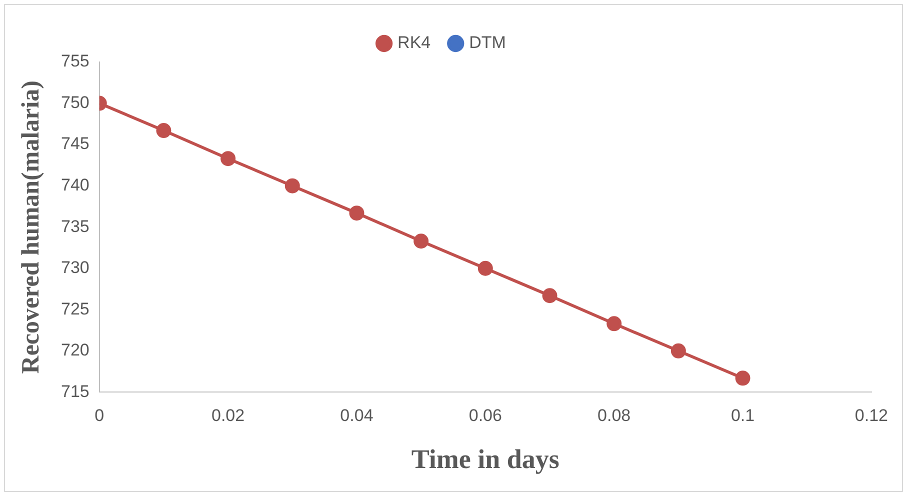 The height and width of the screenshot is (496, 907). Describe the element at coordinates (75, 144) in the screenshot. I see `y-tick-label: 745` at that location.